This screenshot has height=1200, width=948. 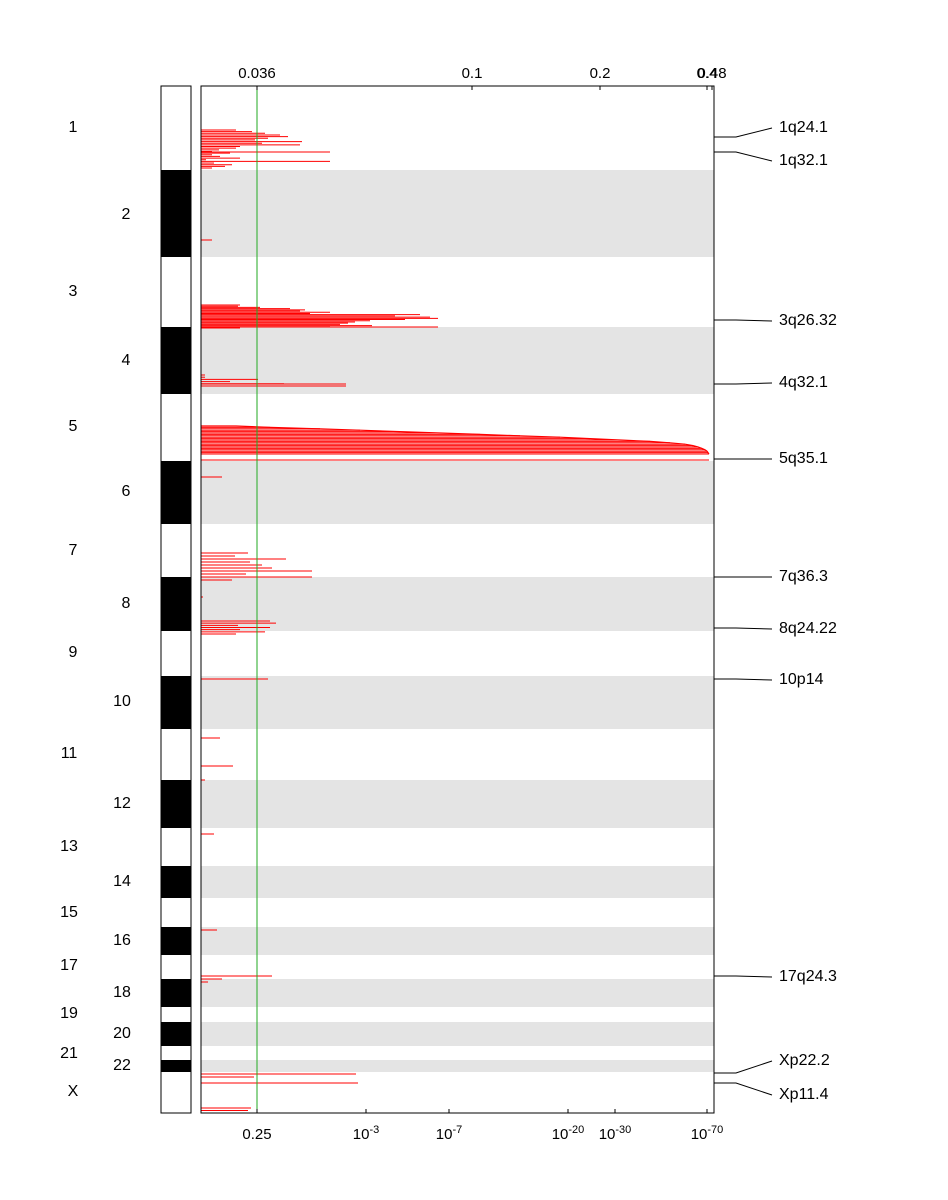 I want to click on peak-label: 5q35.1, so click(x=803, y=458).